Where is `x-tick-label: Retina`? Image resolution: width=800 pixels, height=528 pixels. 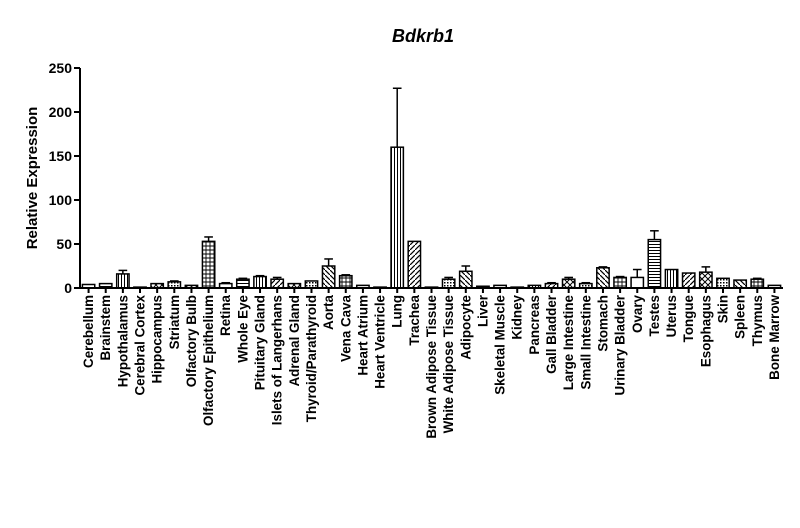 x-tick-label: Retina is located at coordinates (225, 314).